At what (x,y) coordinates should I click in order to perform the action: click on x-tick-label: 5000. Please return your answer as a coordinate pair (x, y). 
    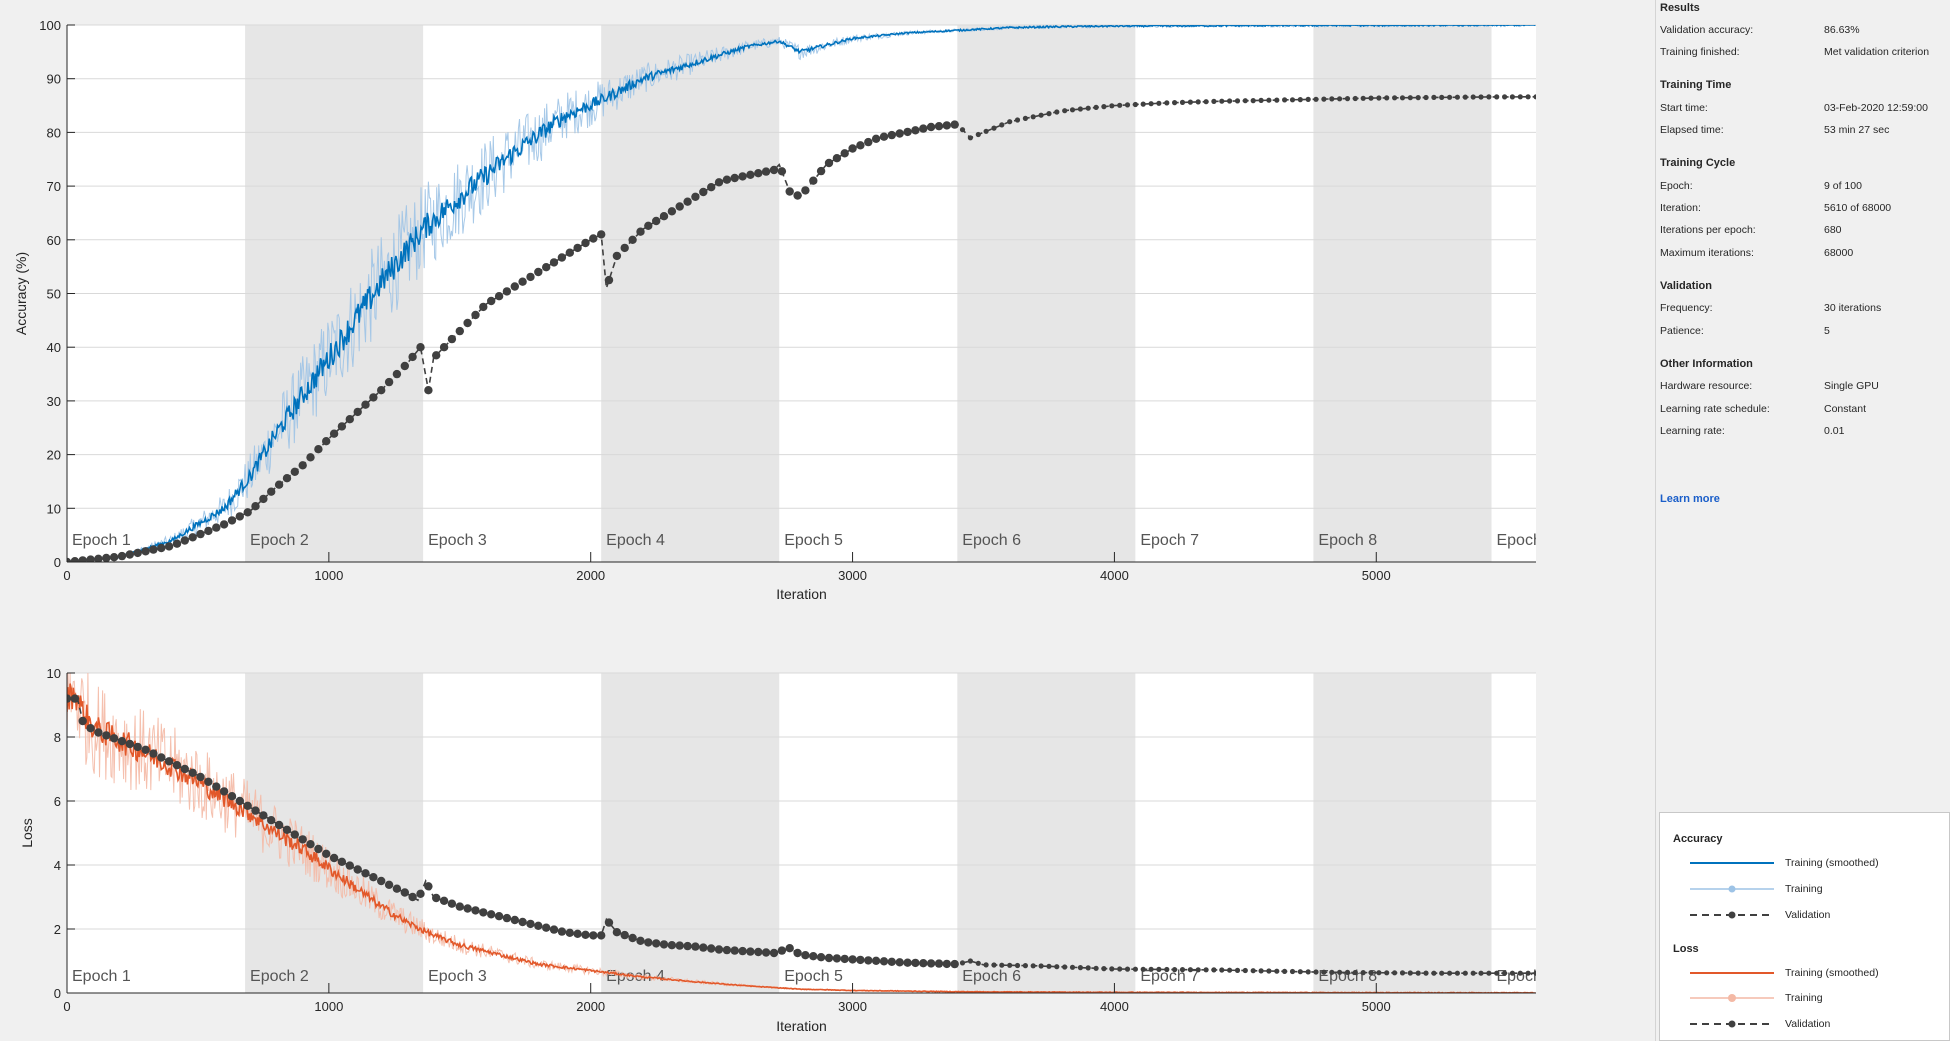
    Looking at the image, I should click on (1376, 575).